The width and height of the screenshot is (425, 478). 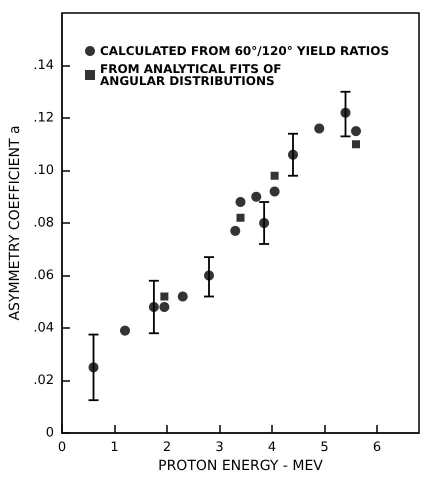 I want to click on x-tick-label: 4, so click(x=272, y=447).